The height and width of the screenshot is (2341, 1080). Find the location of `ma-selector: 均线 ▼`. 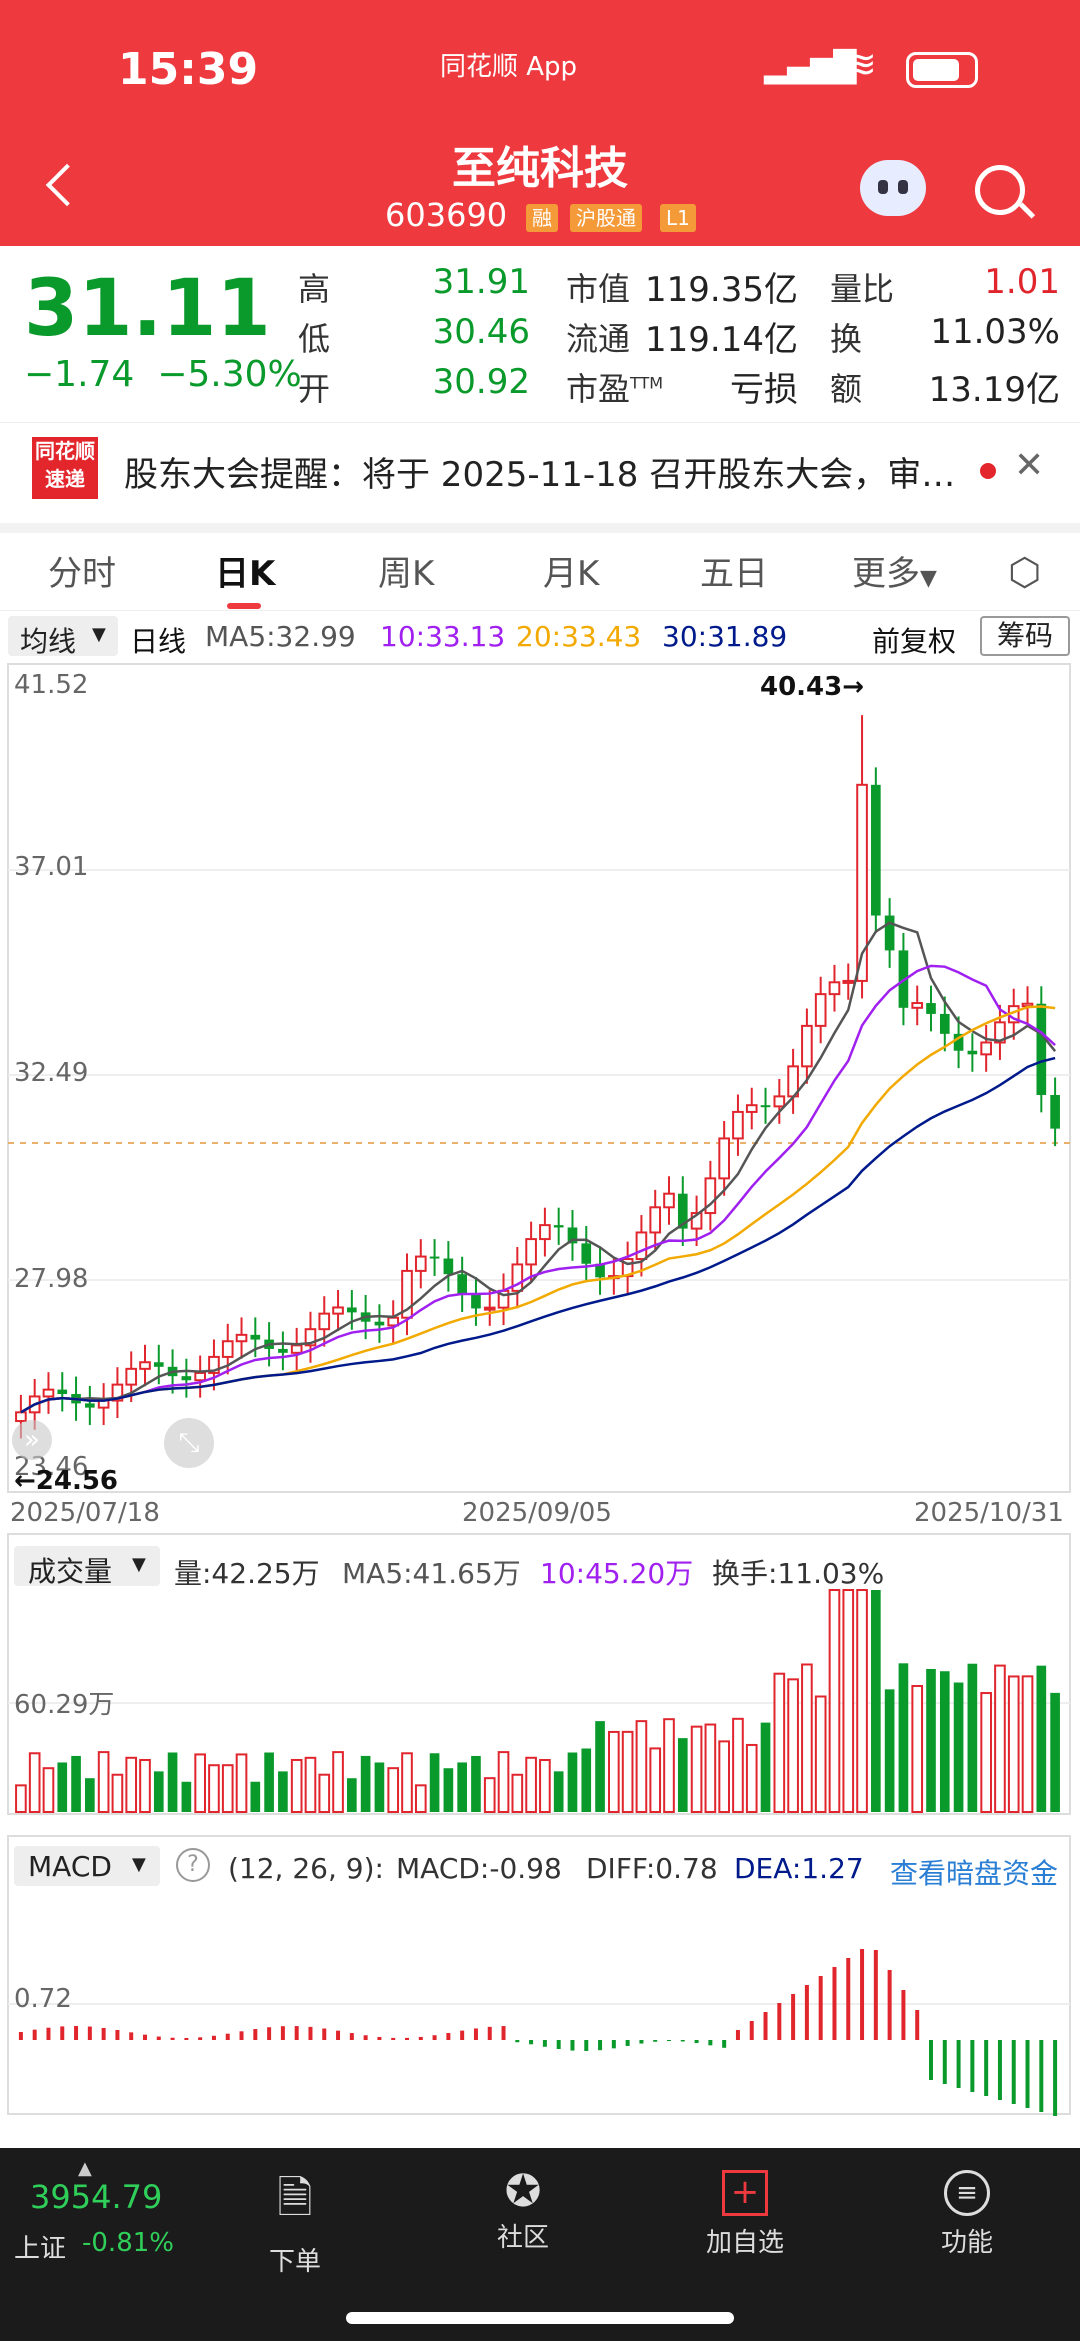

ma-selector: 均线 ▼ is located at coordinates (63, 637).